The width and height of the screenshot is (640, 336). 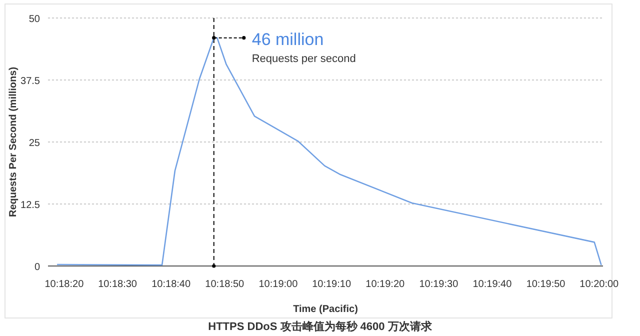 I want to click on x-tick-label: 10:18:50, so click(x=225, y=284).